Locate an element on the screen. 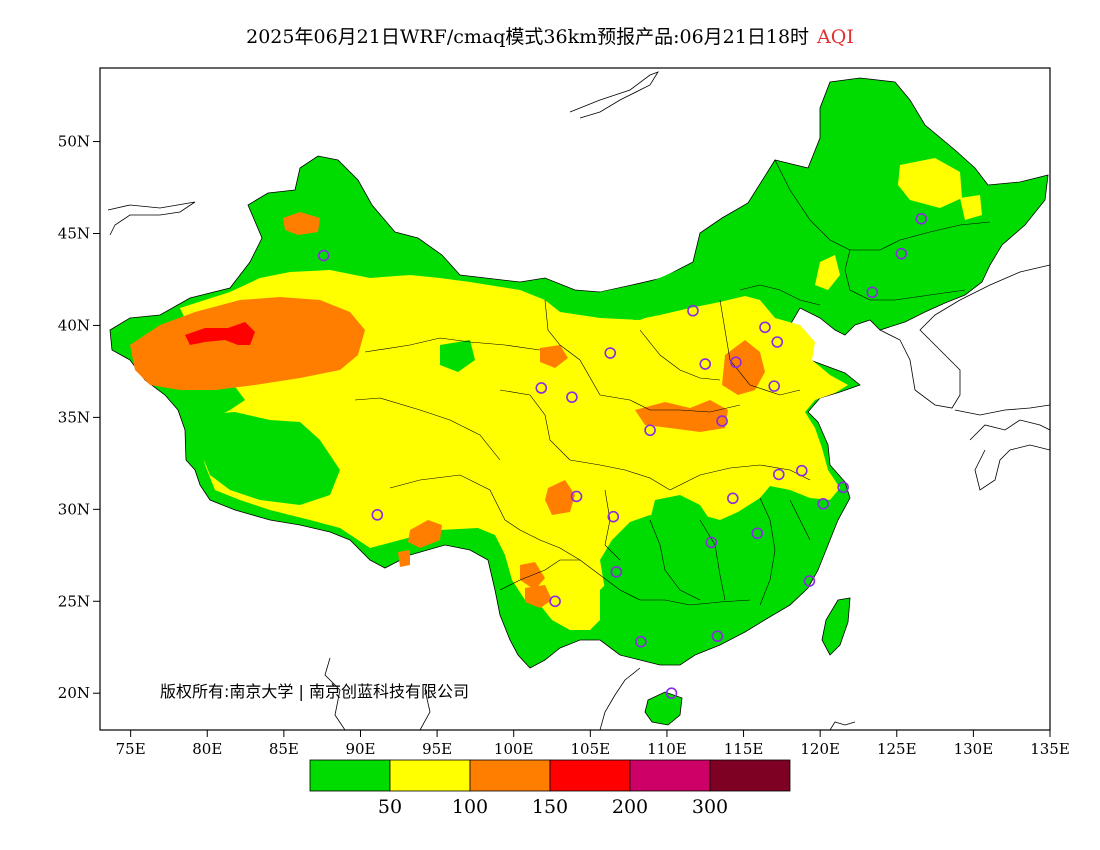  aqi-zone-good-tibet-west is located at coordinates (267, 458).